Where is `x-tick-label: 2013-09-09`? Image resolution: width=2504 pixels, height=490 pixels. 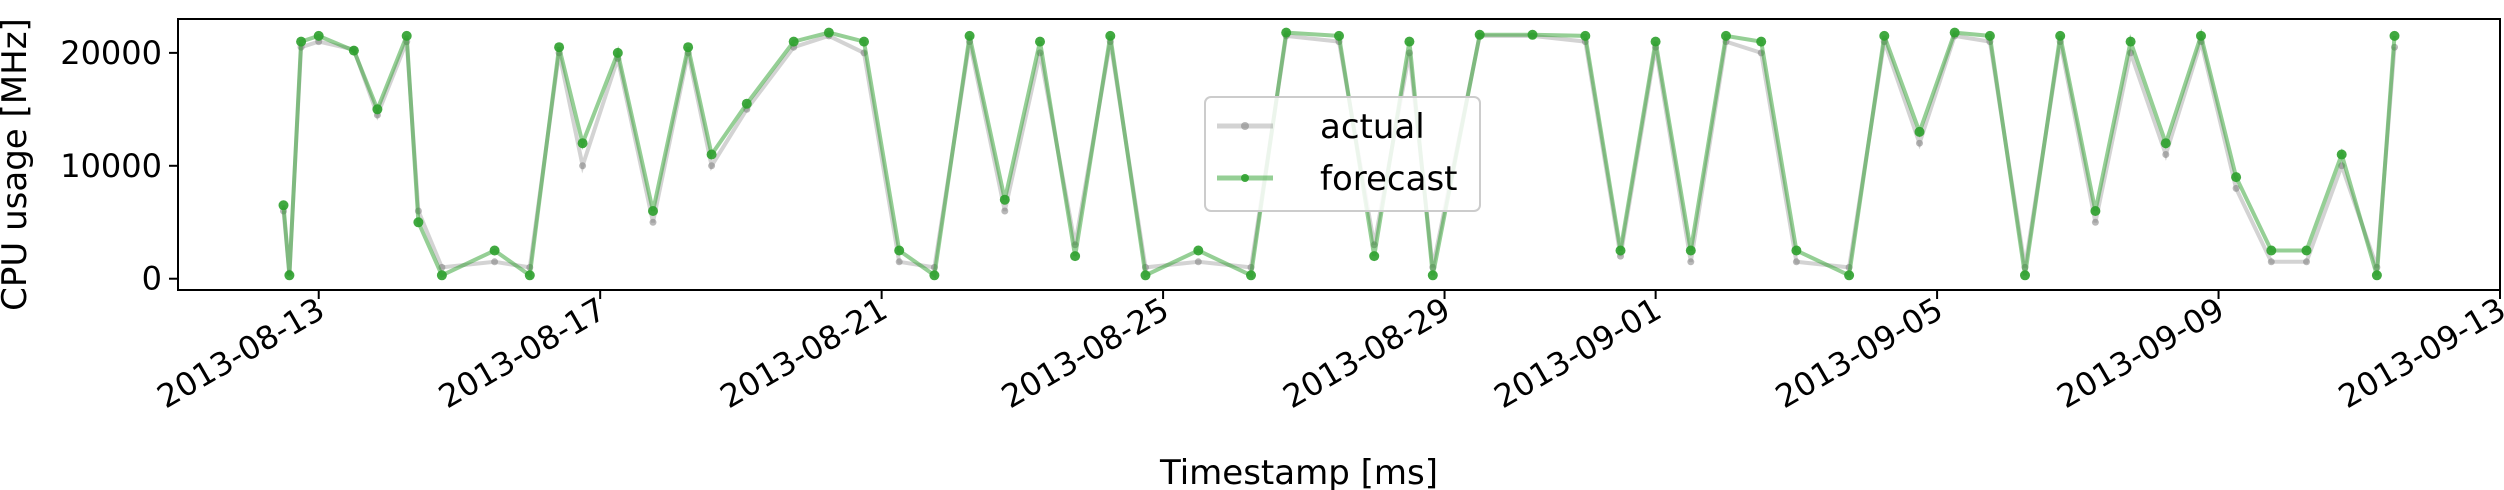
x-tick-label: 2013-09-09 is located at coordinates (2140, 353).